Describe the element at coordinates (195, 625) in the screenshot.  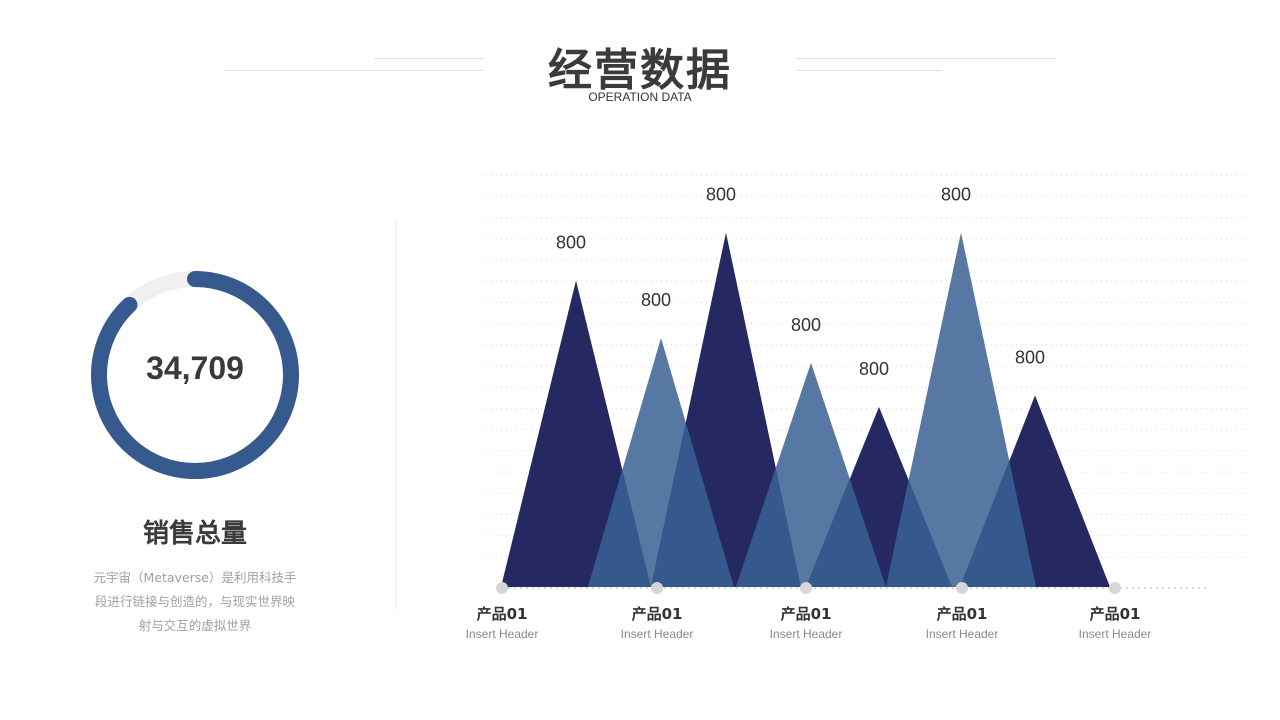
I see `description-line: 射与交互的虚拟世界` at that location.